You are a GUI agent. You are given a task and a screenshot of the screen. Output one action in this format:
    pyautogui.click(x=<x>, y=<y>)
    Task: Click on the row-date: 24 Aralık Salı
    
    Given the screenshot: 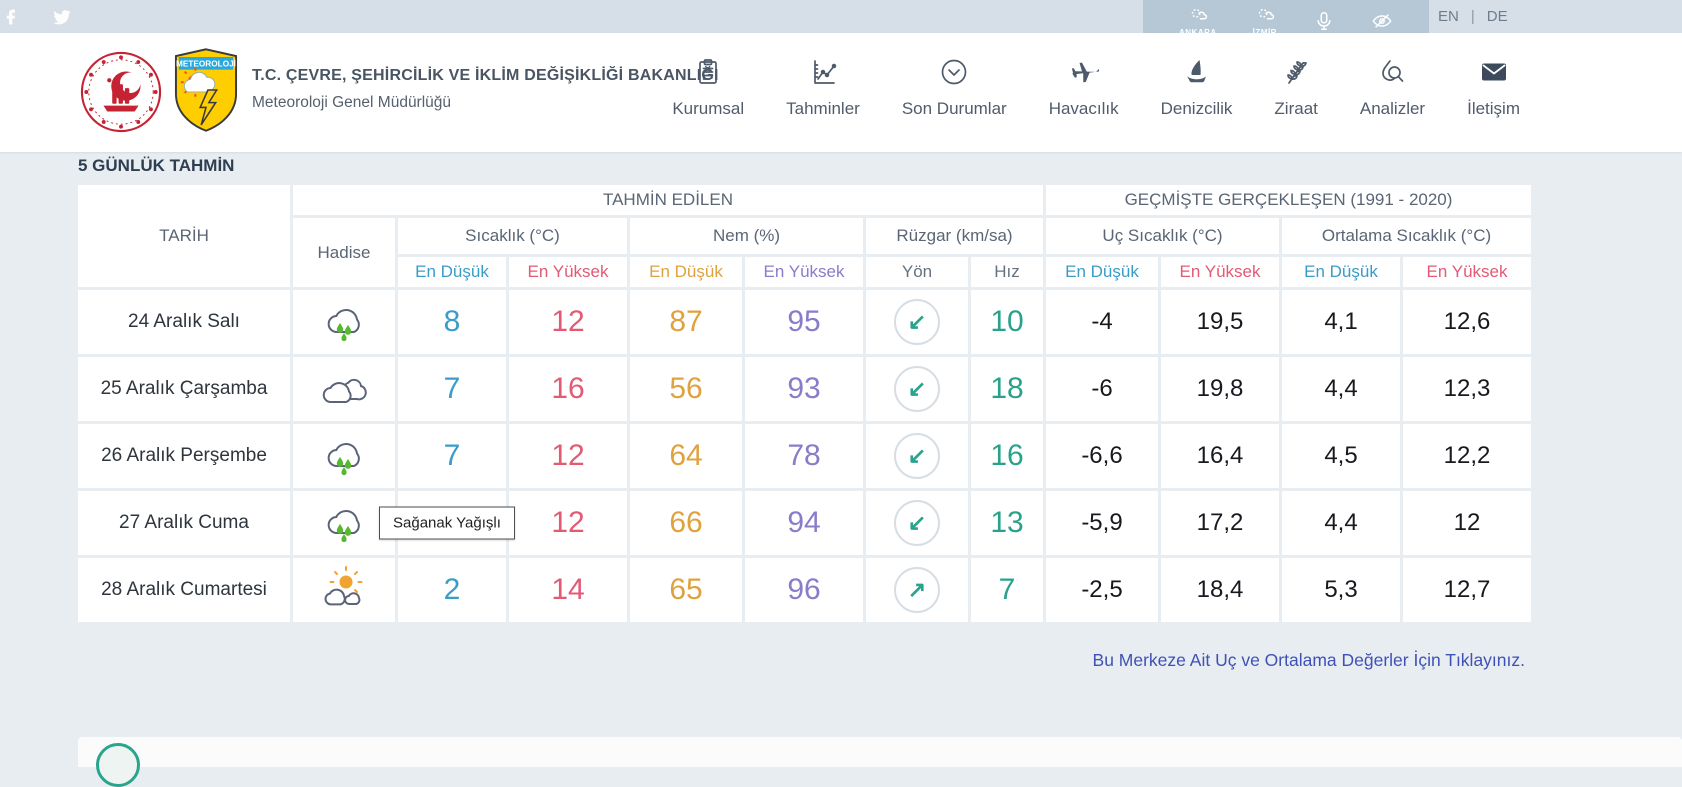 What is the action you would take?
    pyautogui.click(x=184, y=322)
    